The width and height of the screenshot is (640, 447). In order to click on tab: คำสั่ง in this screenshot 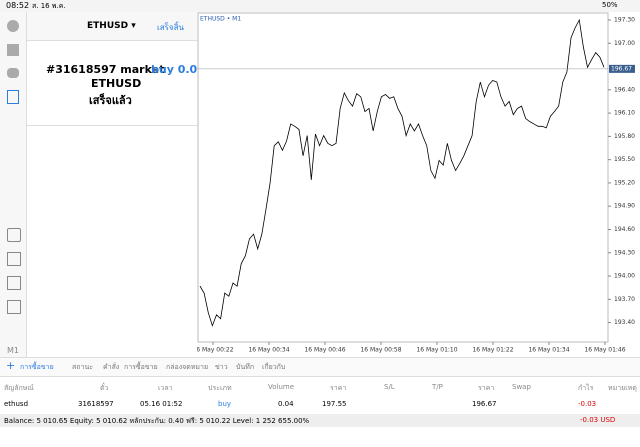, I will do `click(111, 367)`.